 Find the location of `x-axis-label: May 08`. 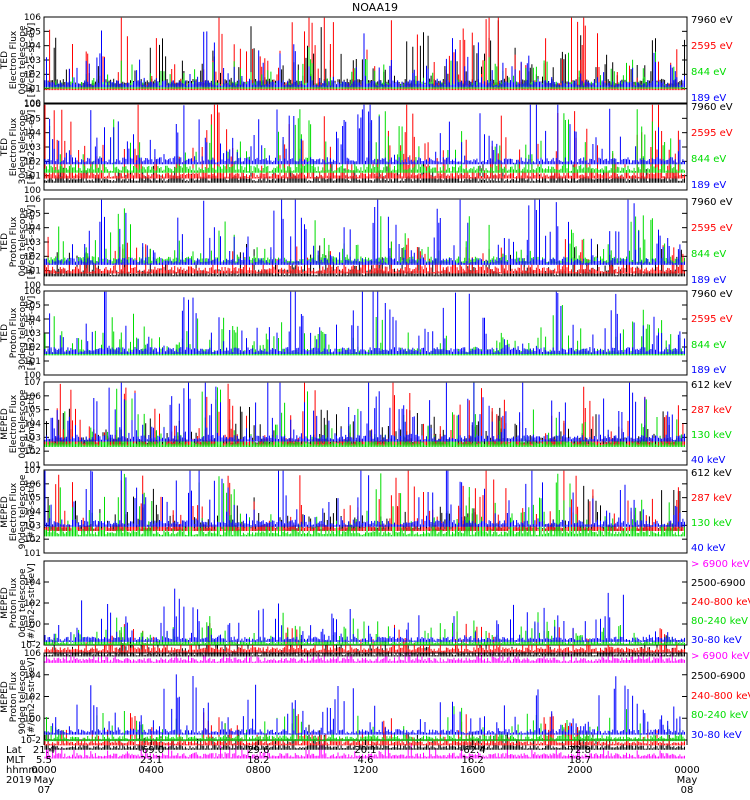

x-axis-label: May 08 is located at coordinates (687, 785).